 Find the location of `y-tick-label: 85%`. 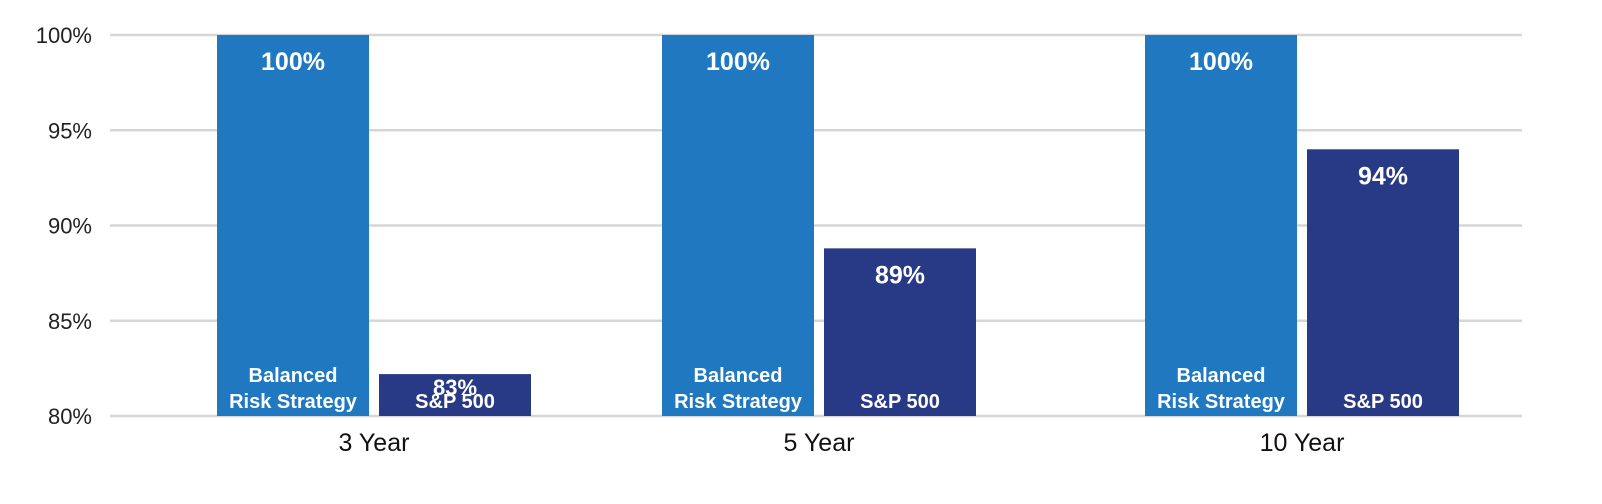

y-tick-label: 85% is located at coordinates (70, 321).